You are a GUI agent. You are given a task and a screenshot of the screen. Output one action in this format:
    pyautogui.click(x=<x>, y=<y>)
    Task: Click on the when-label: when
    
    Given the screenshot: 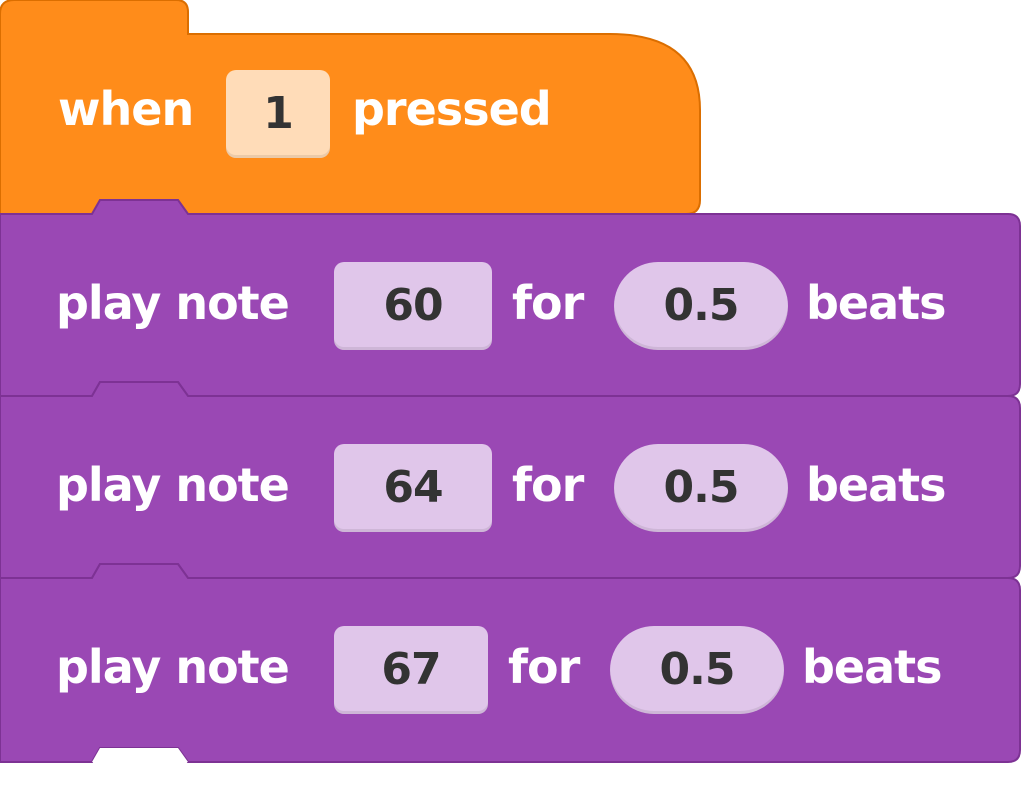 What is the action you would take?
    pyautogui.click(x=126, y=109)
    